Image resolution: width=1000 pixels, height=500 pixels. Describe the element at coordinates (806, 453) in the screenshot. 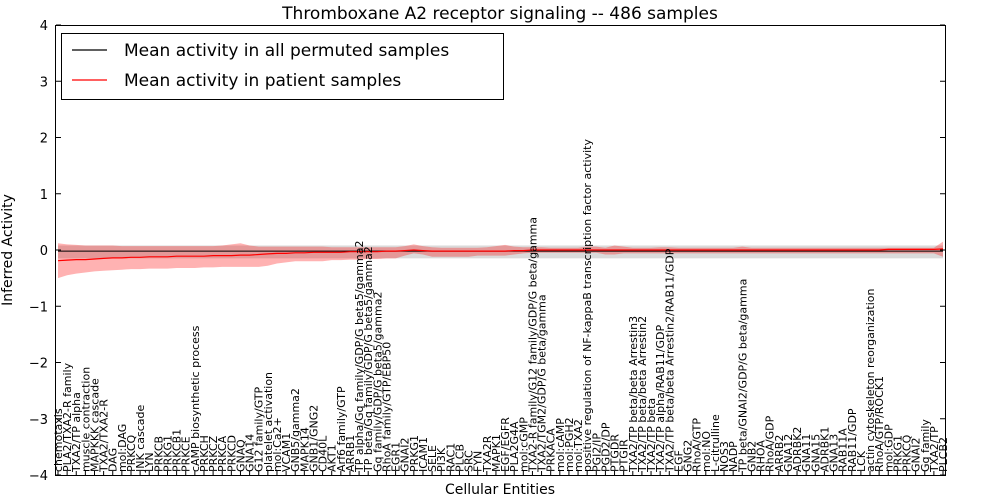

I see `x-tick-label: GNA11` at that location.